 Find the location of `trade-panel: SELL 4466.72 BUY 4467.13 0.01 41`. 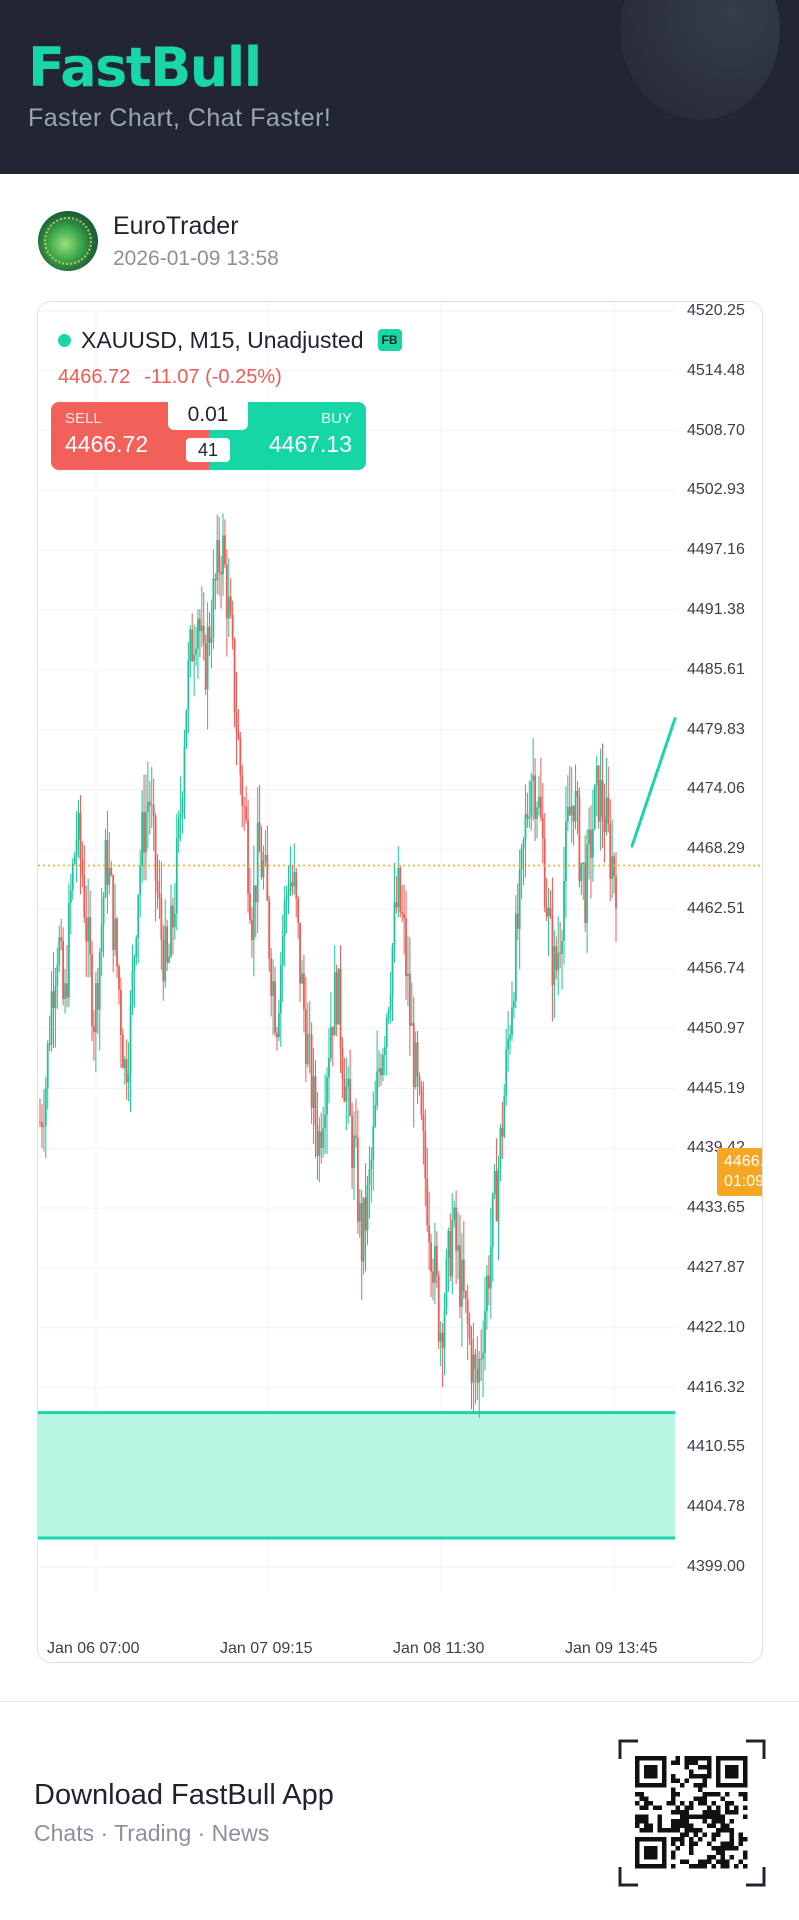

trade-panel: SELL 4466.72 BUY 4467.13 0.01 41 is located at coordinates (208, 436).